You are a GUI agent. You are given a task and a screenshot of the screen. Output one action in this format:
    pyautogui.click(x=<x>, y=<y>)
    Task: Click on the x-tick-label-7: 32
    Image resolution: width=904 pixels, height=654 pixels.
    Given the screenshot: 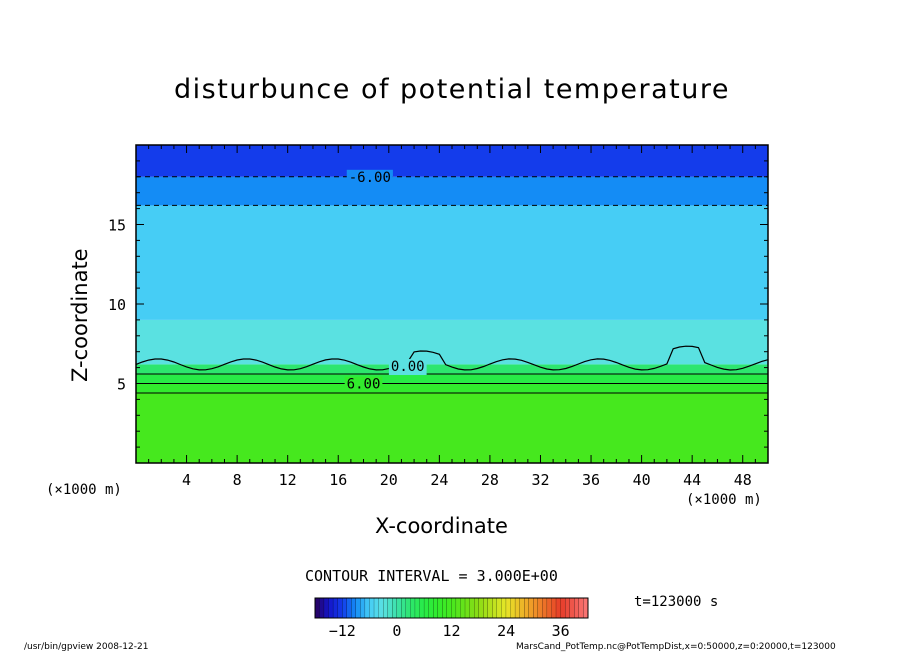 What is the action you would take?
    pyautogui.click(x=540, y=480)
    